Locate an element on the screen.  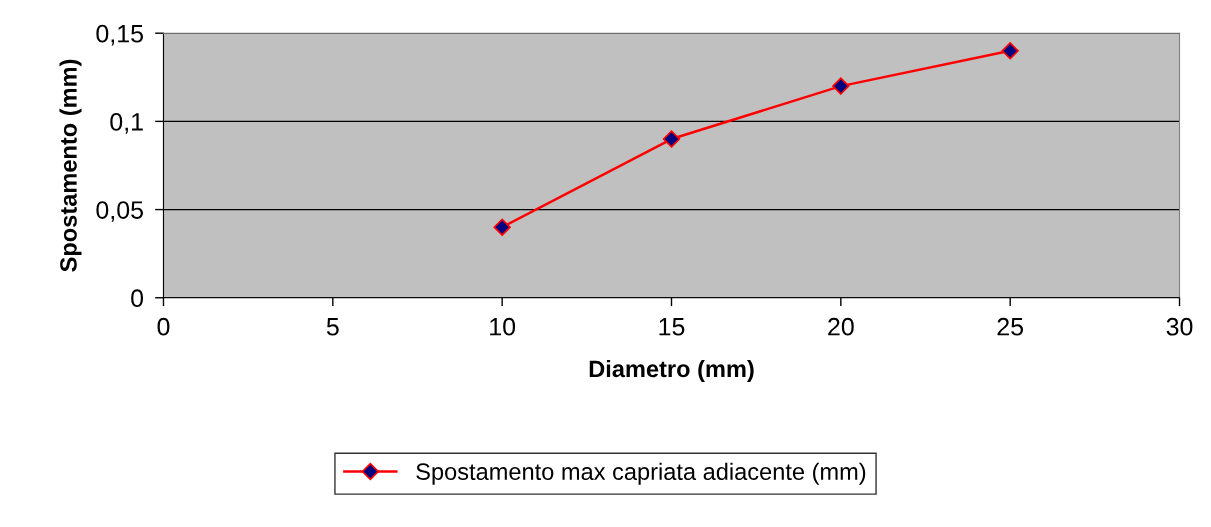
x-tick-label: 30 is located at coordinates (1179, 326).